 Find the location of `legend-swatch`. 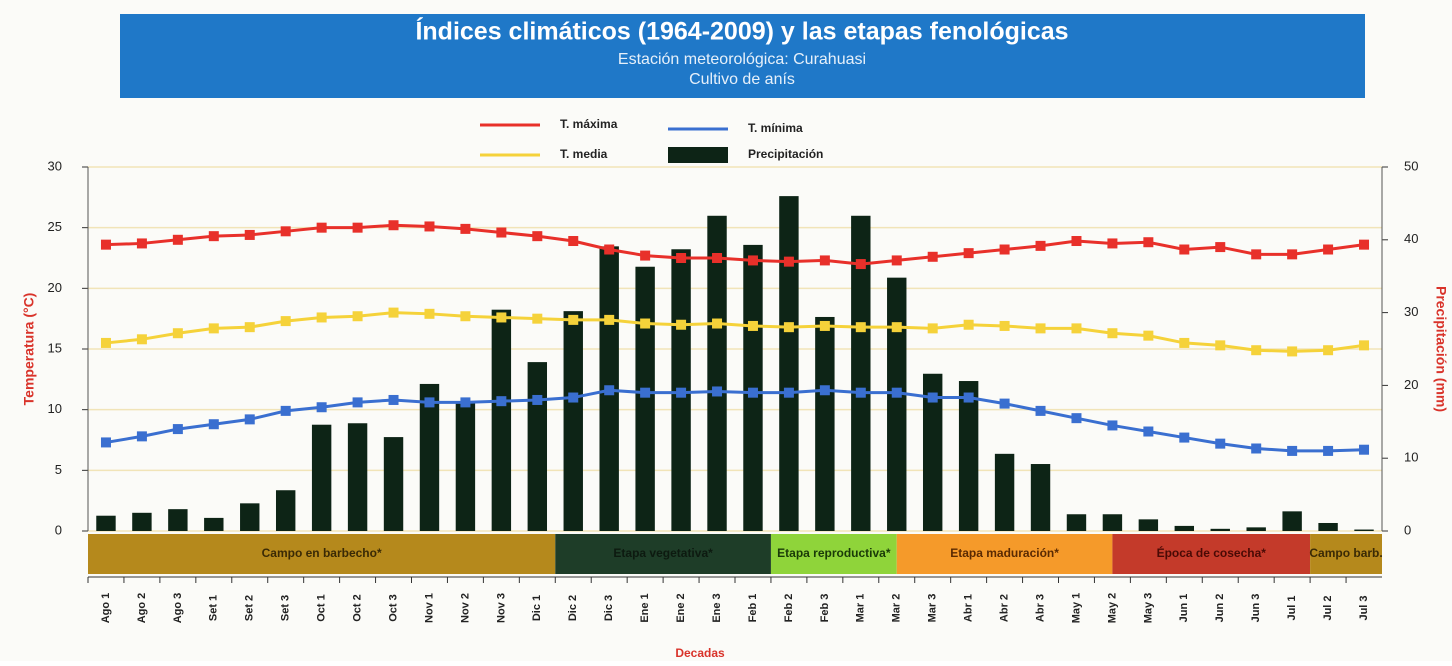

legend-swatch is located at coordinates (698, 155).